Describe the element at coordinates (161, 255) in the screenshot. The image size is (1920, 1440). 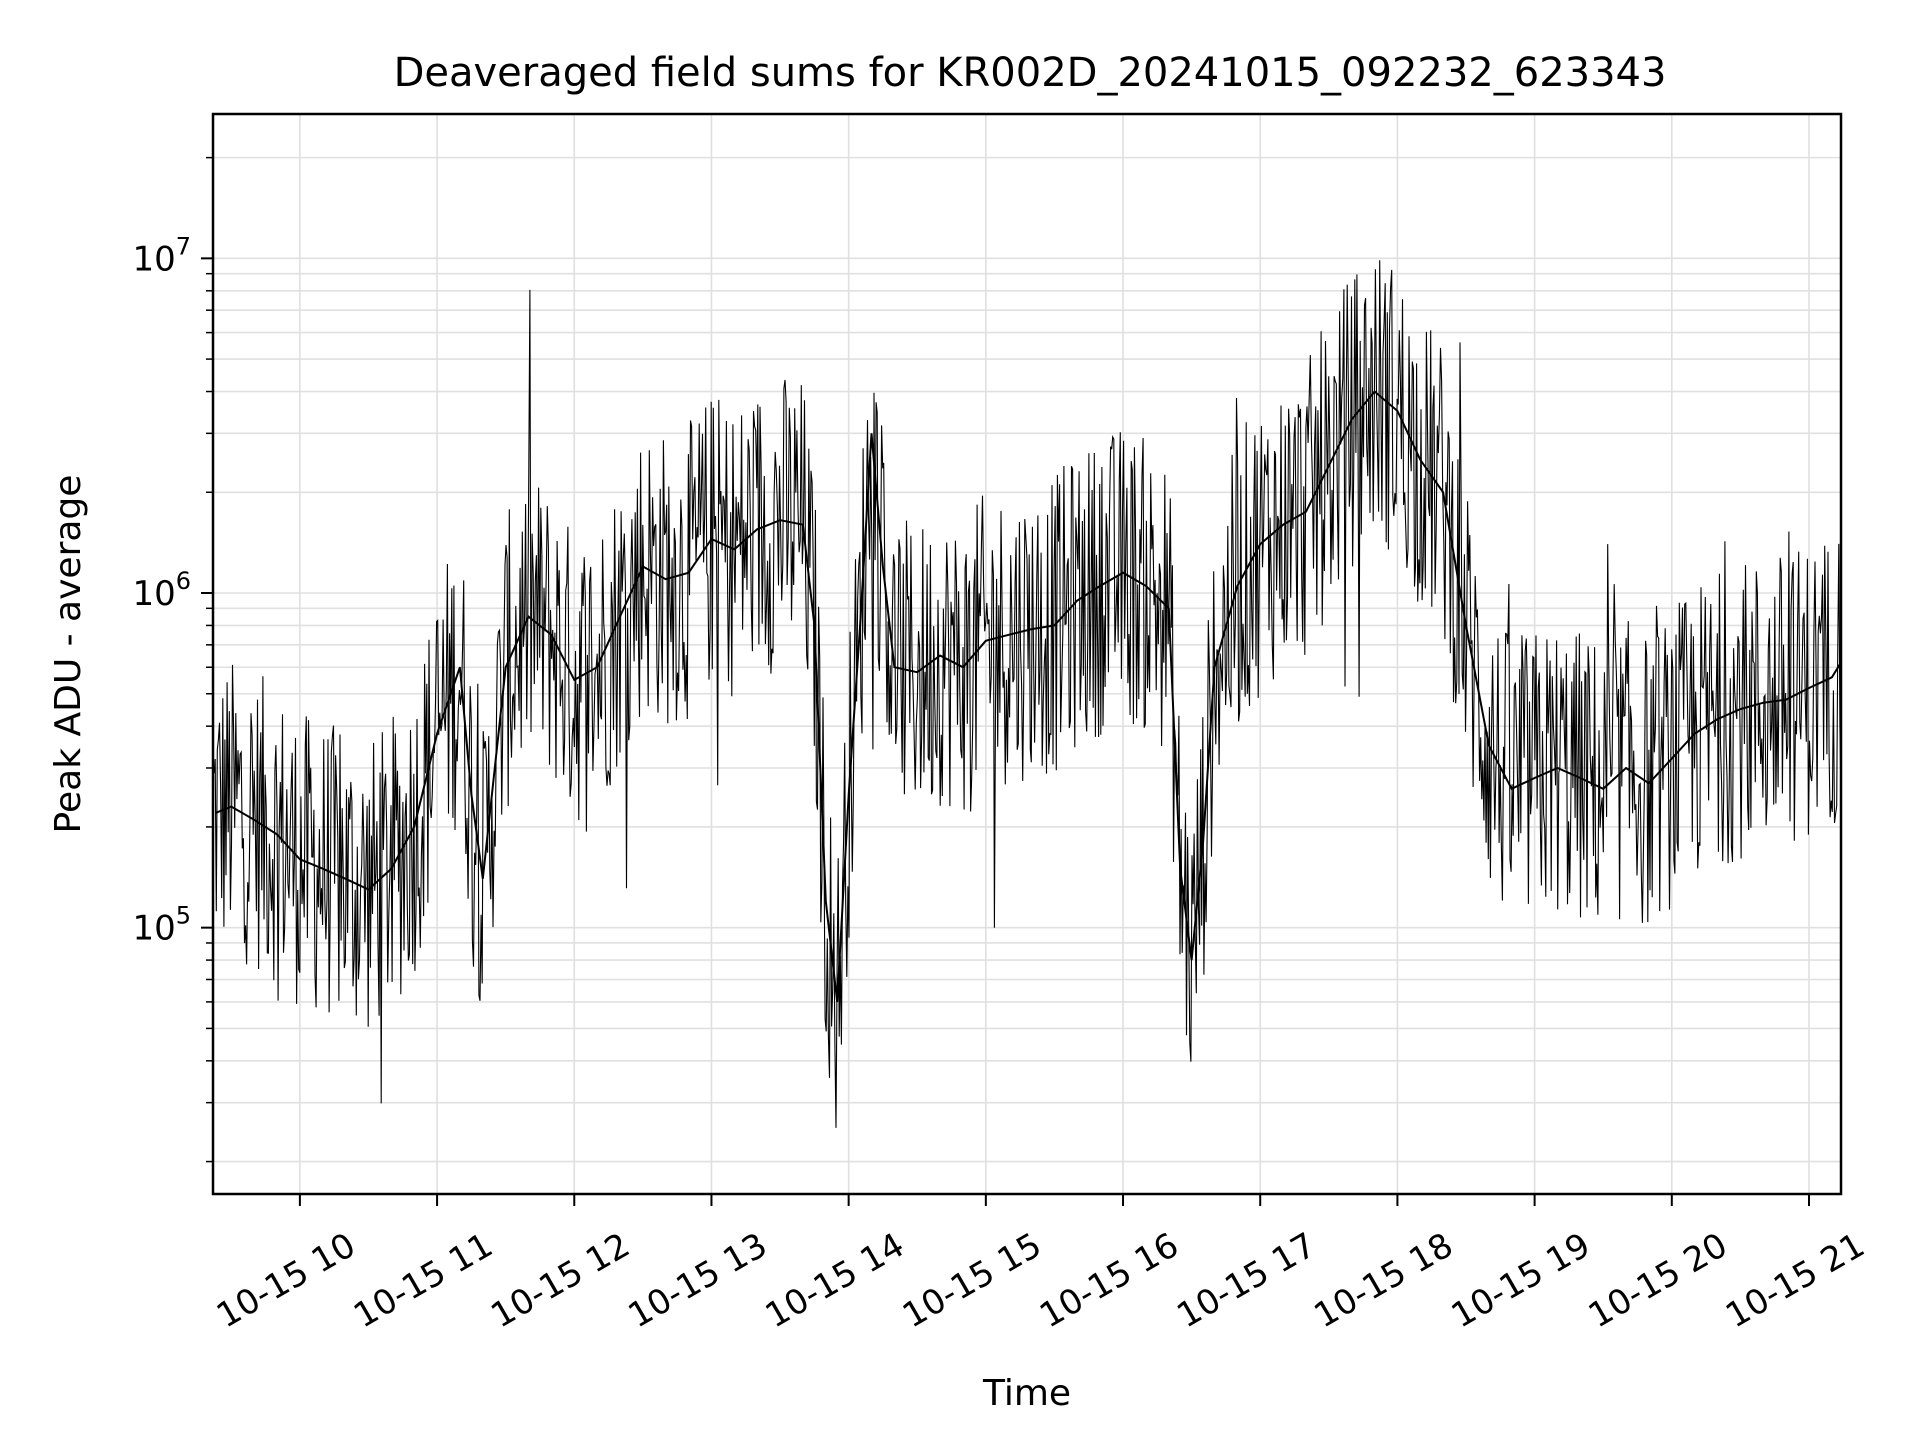
I see `y-tick-label: 10⁷` at that location.